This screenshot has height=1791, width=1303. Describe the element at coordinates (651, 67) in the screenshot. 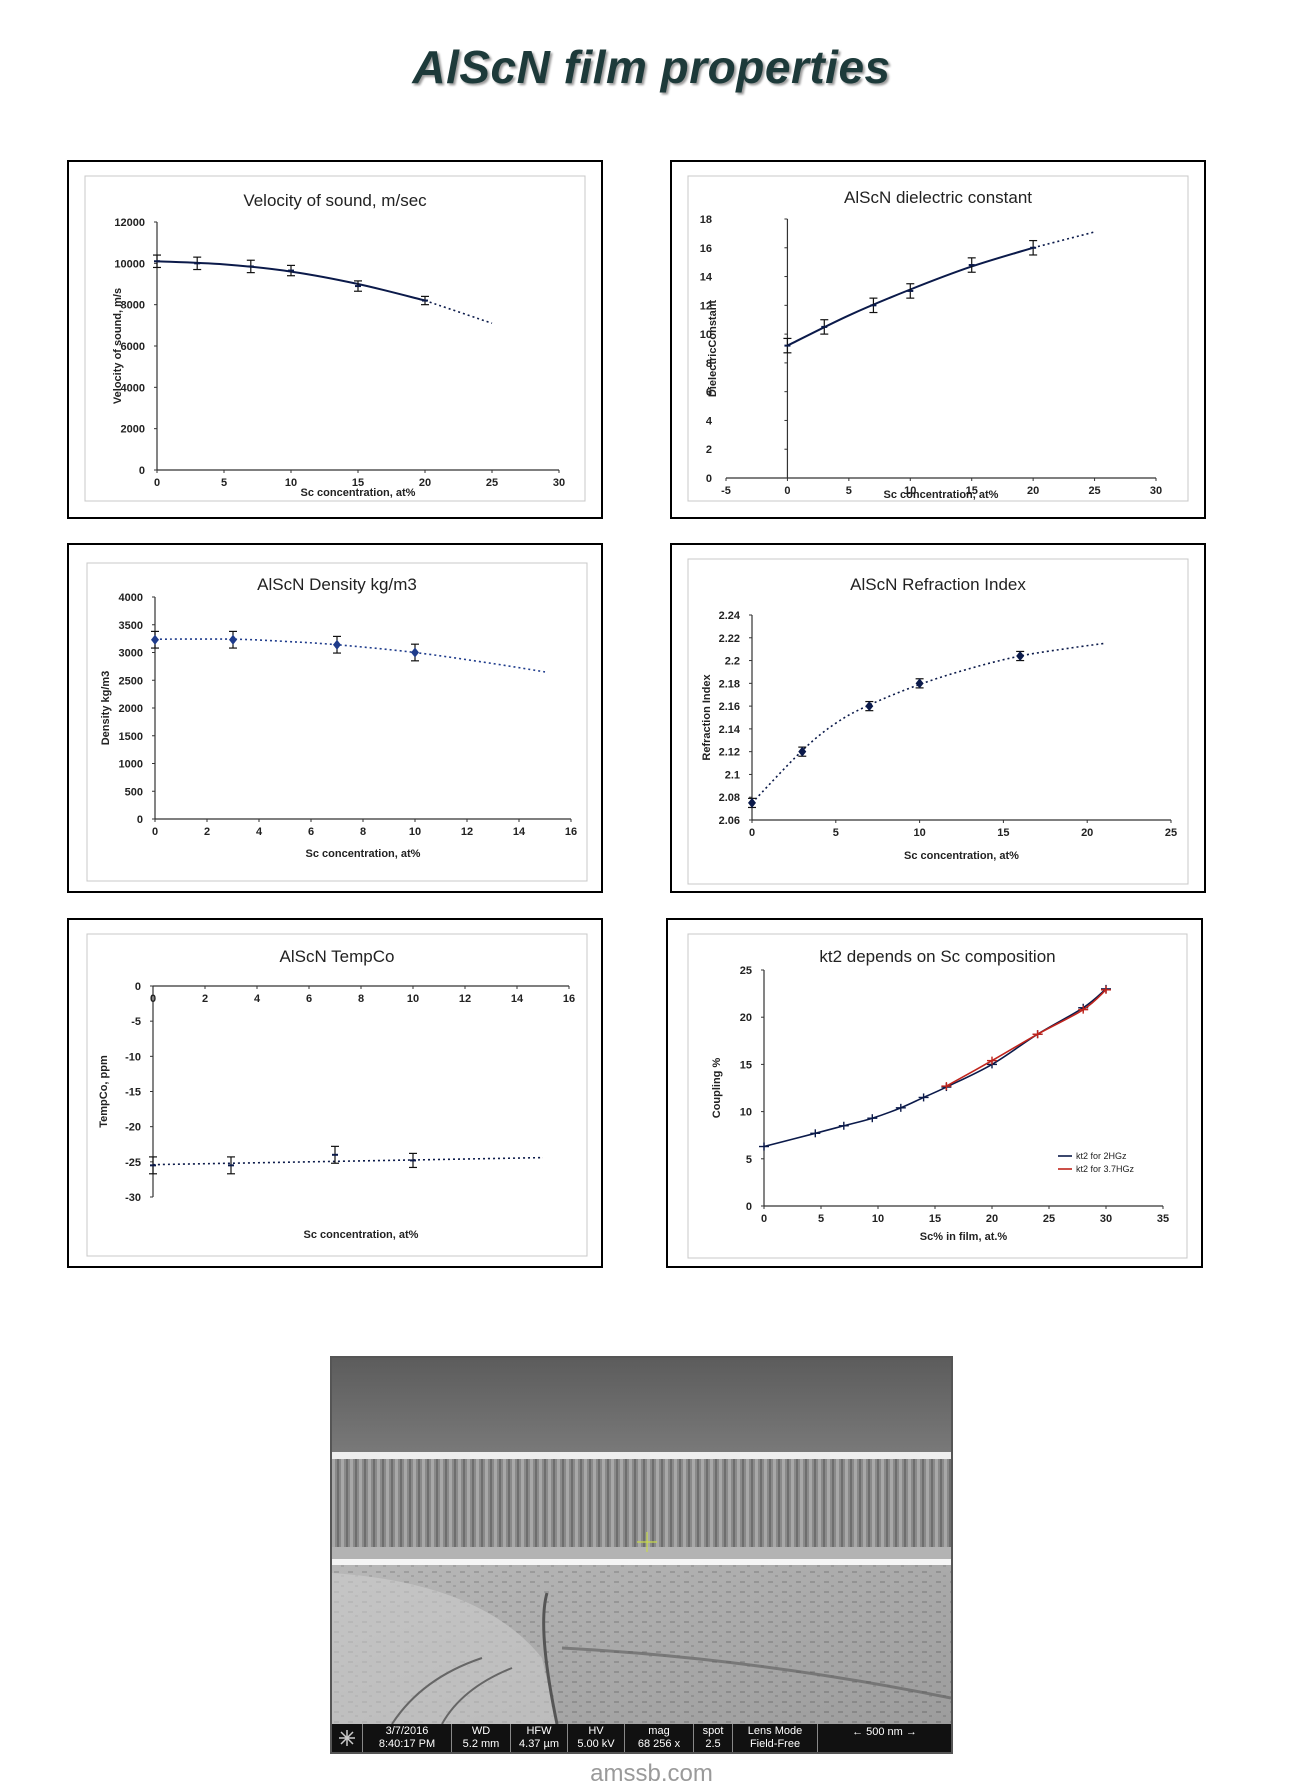

I see `page-title: AlScN film properties` at that location.